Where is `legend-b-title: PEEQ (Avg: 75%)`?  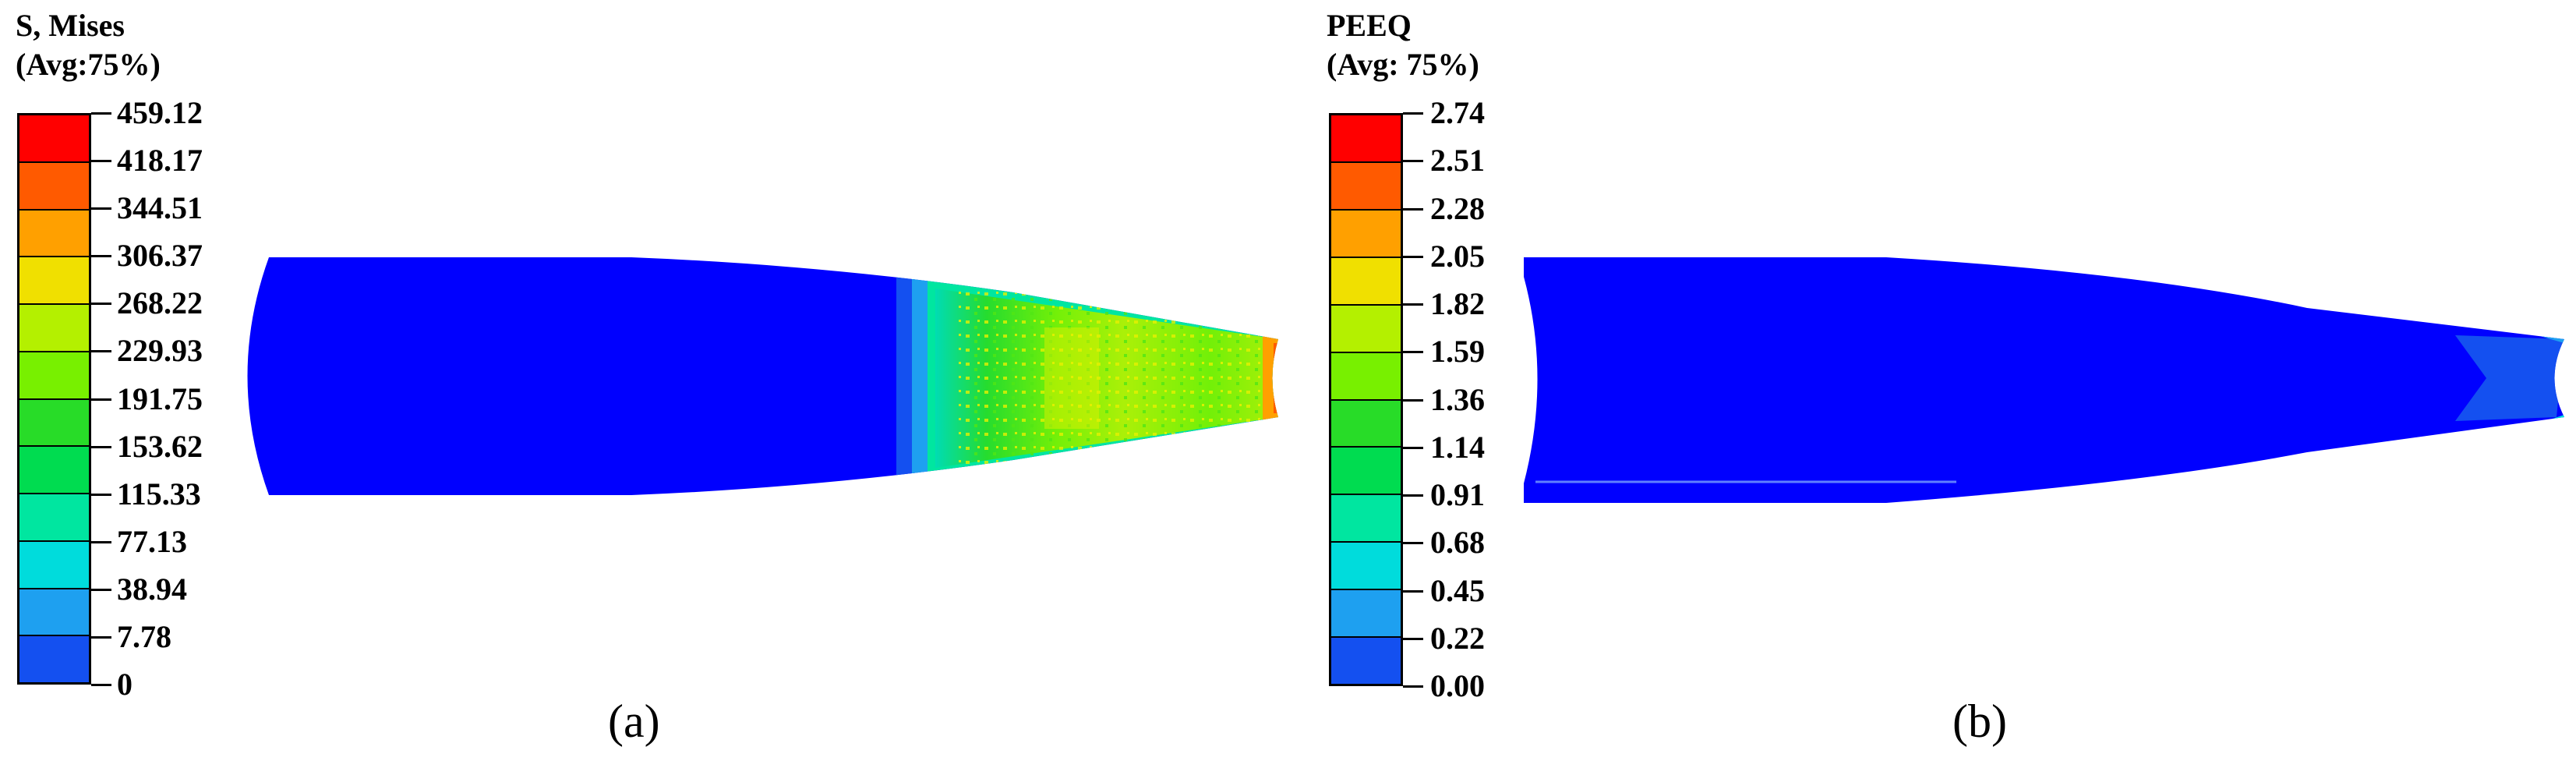
legend-b-title: PEEQ (Avg: 75%) is located at coordinates (1403, 45).